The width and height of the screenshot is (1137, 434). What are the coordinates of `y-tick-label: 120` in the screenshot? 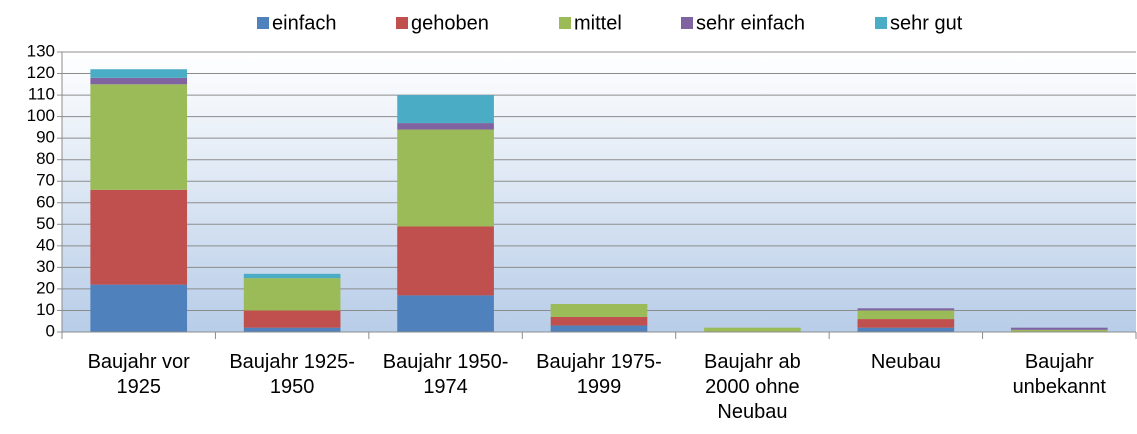 It's located at (41, 72).